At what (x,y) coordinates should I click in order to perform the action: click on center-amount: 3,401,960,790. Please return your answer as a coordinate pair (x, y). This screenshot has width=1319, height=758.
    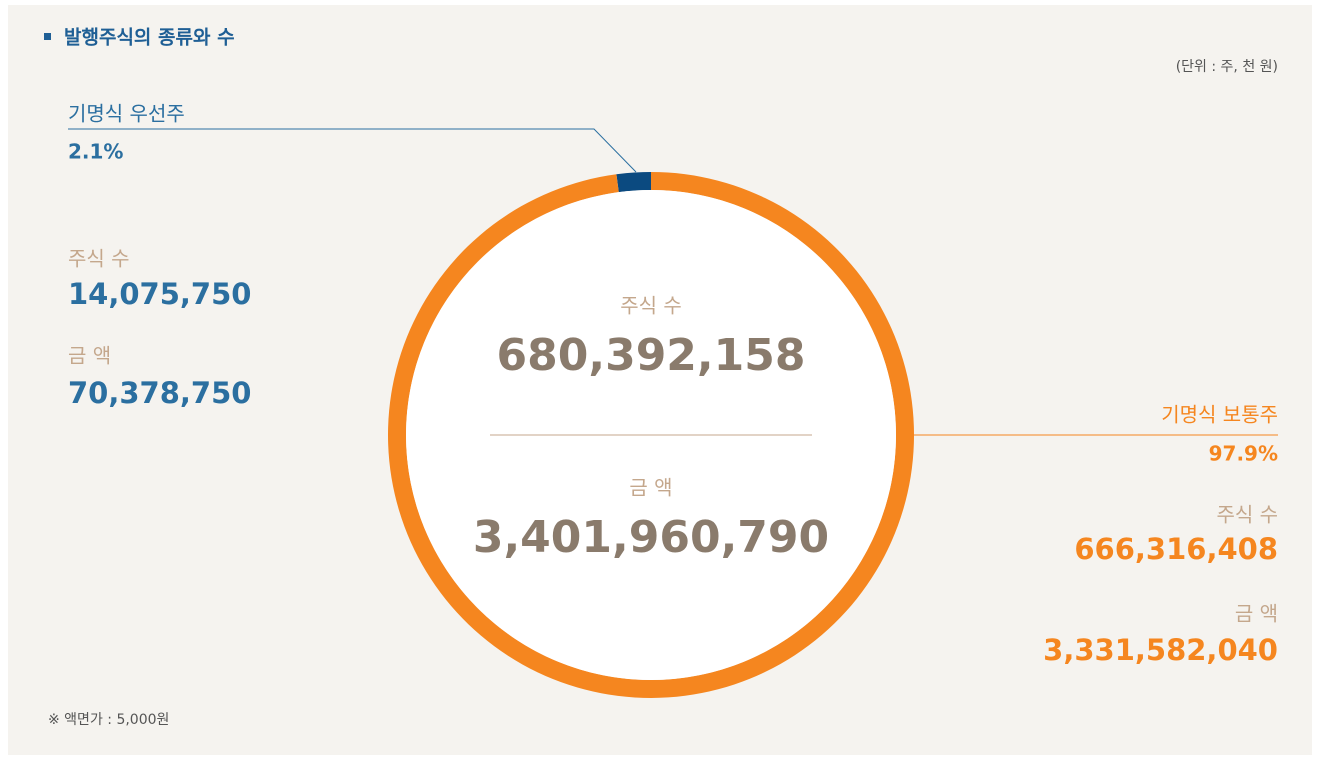
    Looking at the image, I should click on (651, 537).